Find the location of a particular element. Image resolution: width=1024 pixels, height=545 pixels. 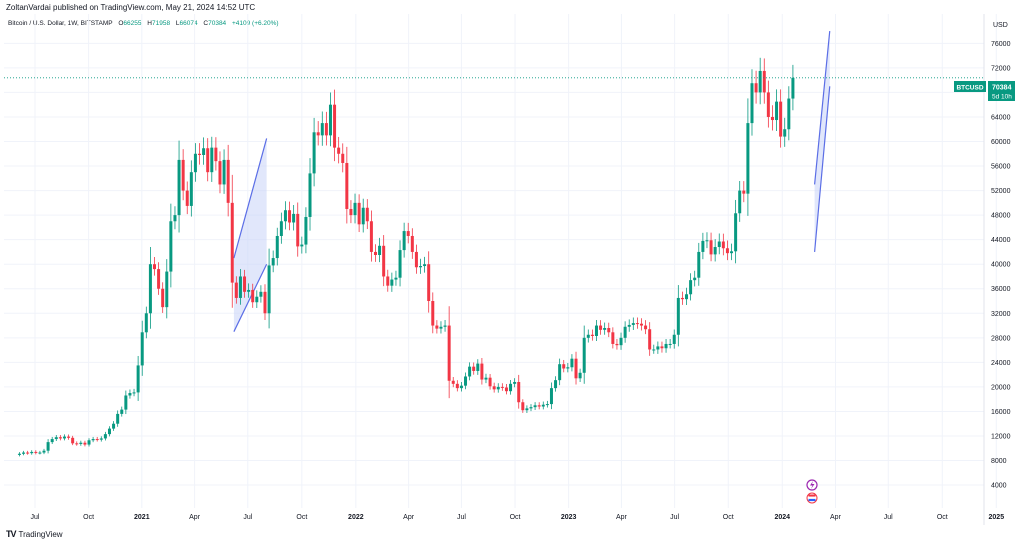

open-label: O is located at coordinates (121, 23).